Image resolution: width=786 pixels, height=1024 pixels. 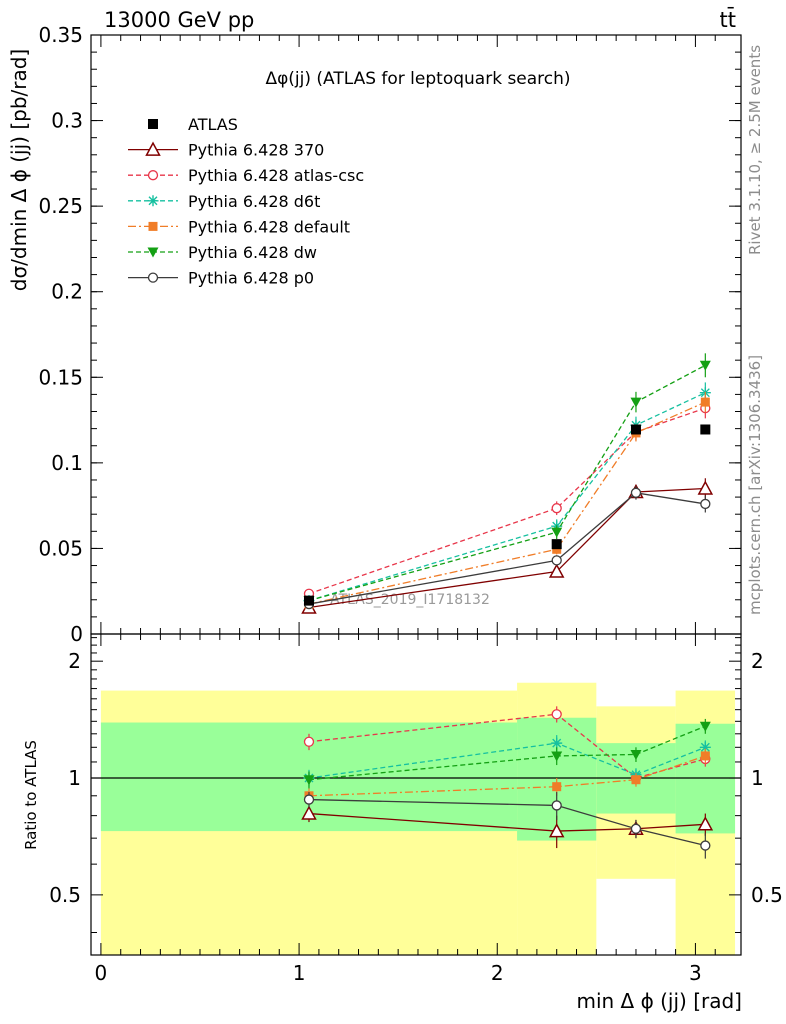 I want to click on legend-entry: Pythia 6.428 dw, so click(x=222, y=252).